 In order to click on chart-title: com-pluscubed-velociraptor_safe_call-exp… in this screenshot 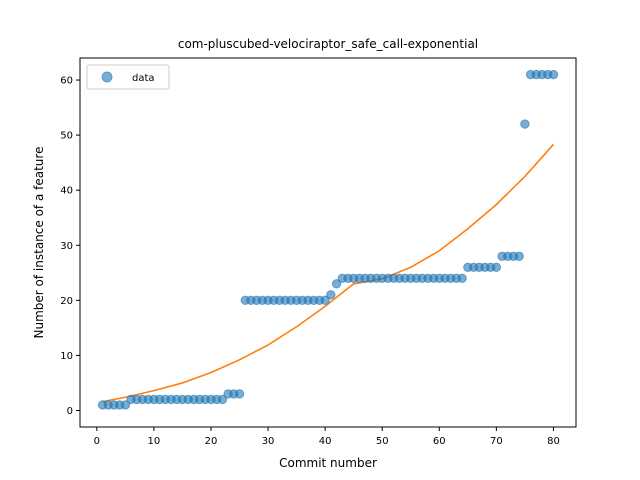, I will do `click(328, 44)`.